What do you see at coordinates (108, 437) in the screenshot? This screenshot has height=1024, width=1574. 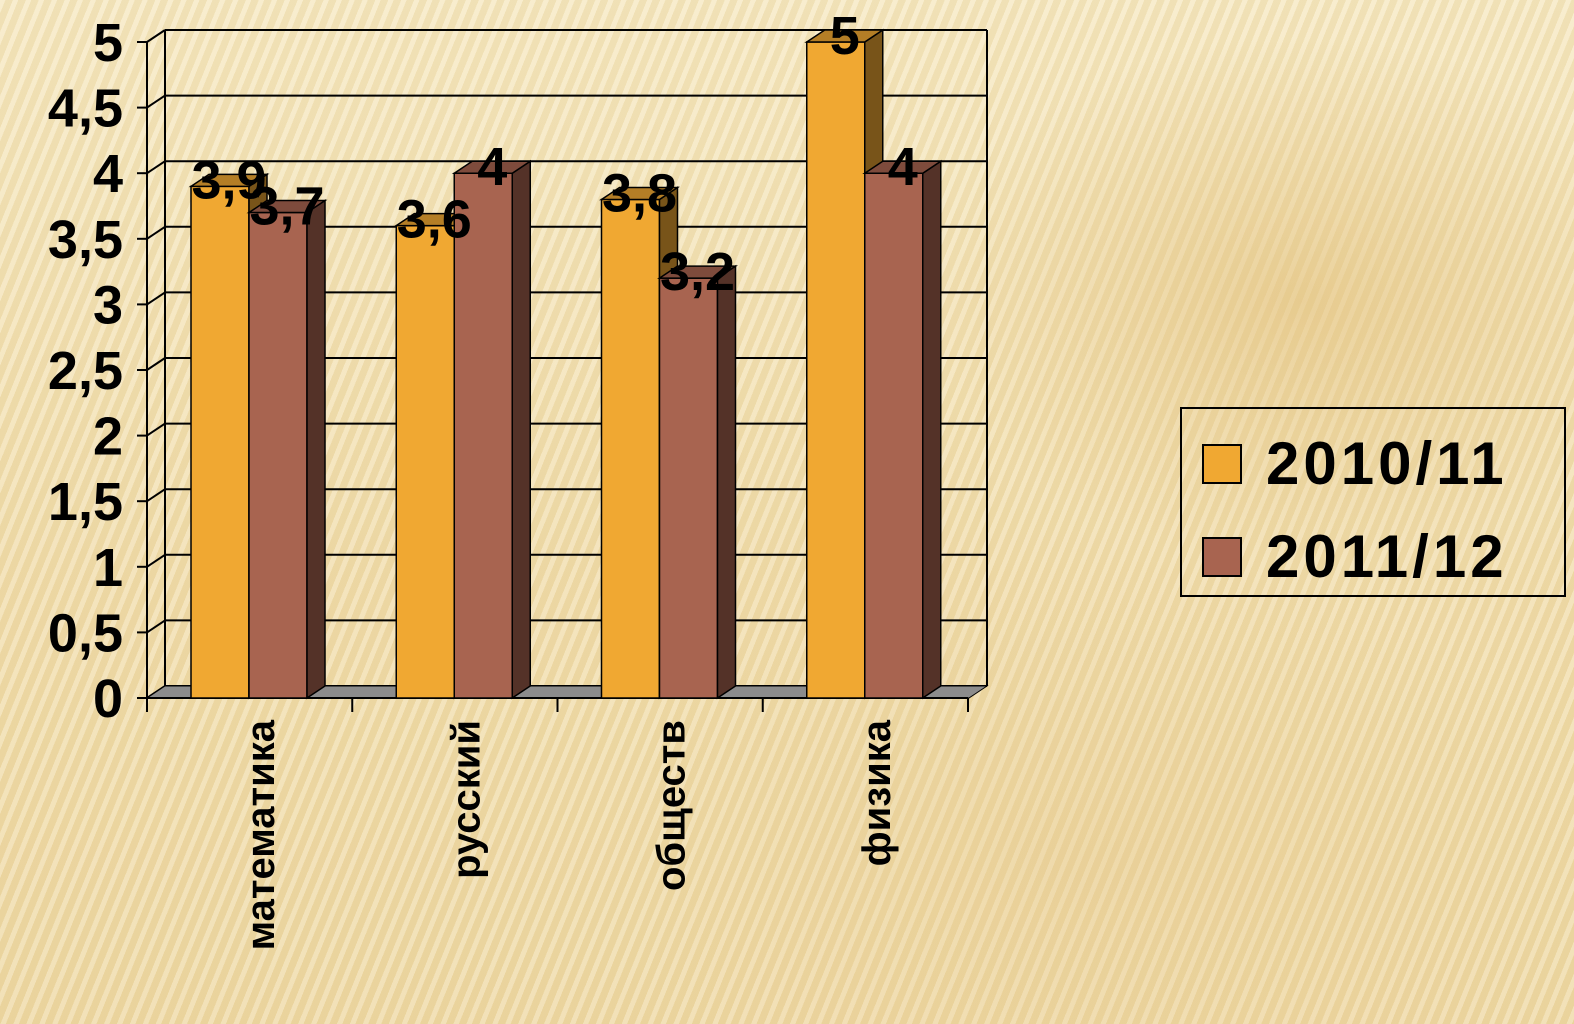 I see `y-tick-label: 2` at bounding box center [108, 437].